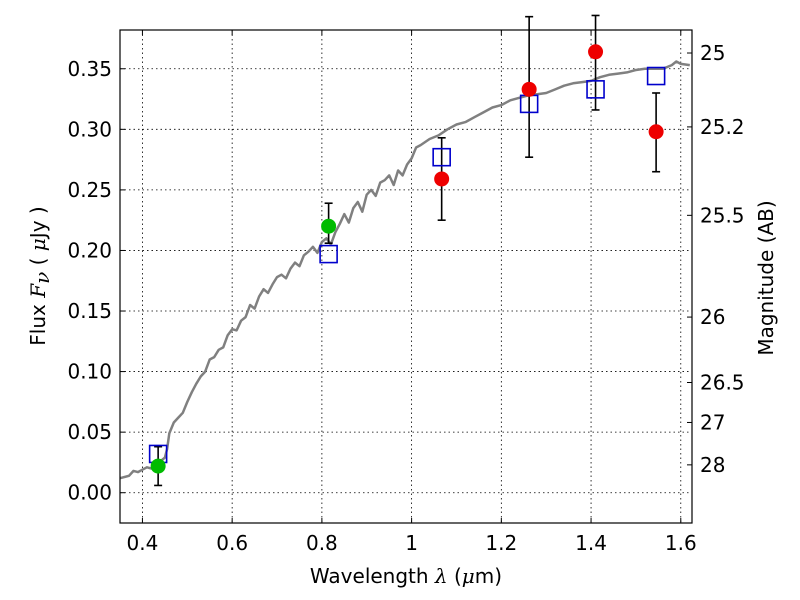 The image size is (800, 600). What do you see at coordinates (722, 127) in the screenshot?
I see `magnitude-tick-label: 25.2` at bounding box center [722, 127].